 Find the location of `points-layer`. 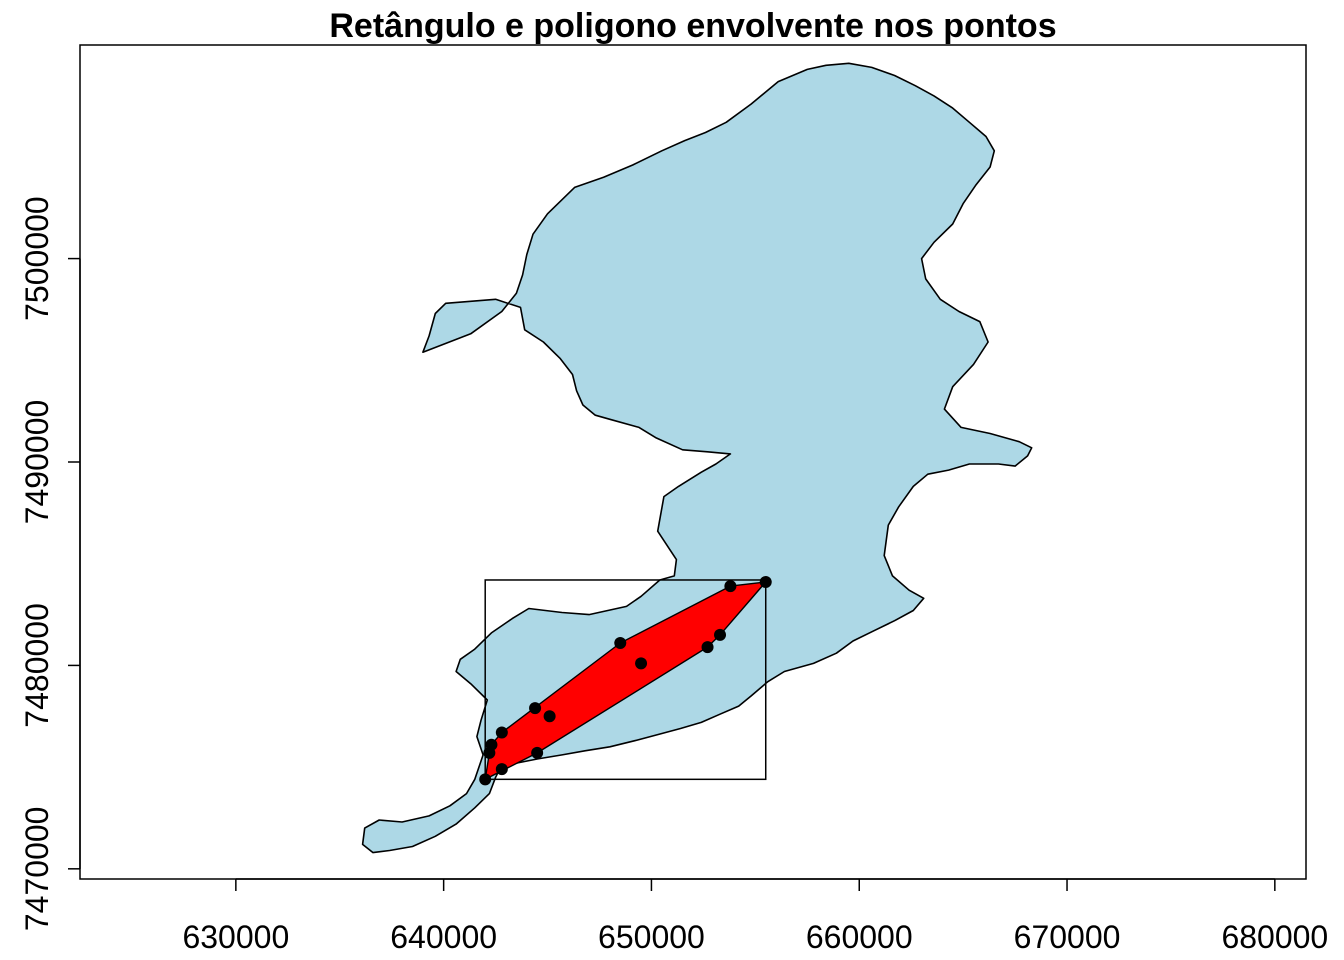

points-layer is located at coordinates (625, 681).